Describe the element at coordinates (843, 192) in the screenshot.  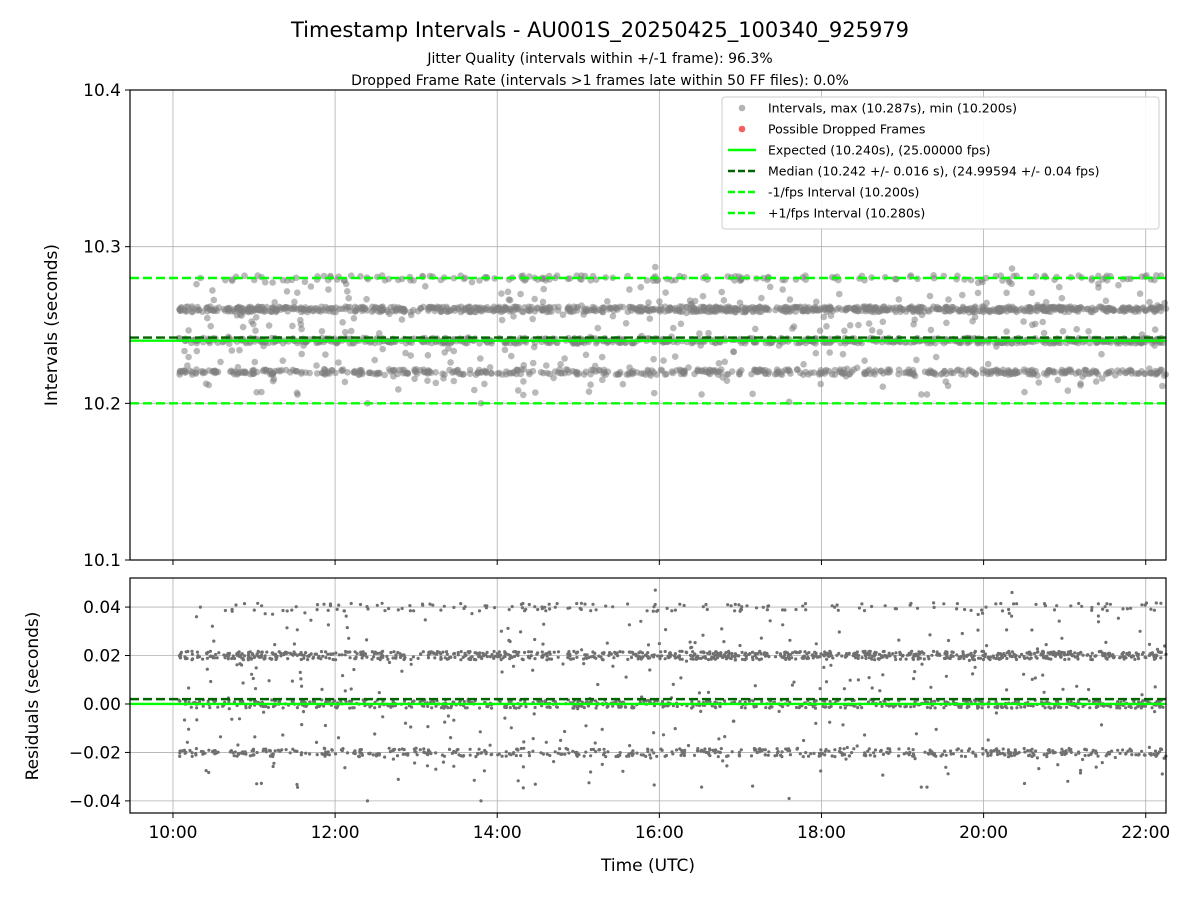
I see `legend-label: -1/fps Interval (10.200s)` at that location.